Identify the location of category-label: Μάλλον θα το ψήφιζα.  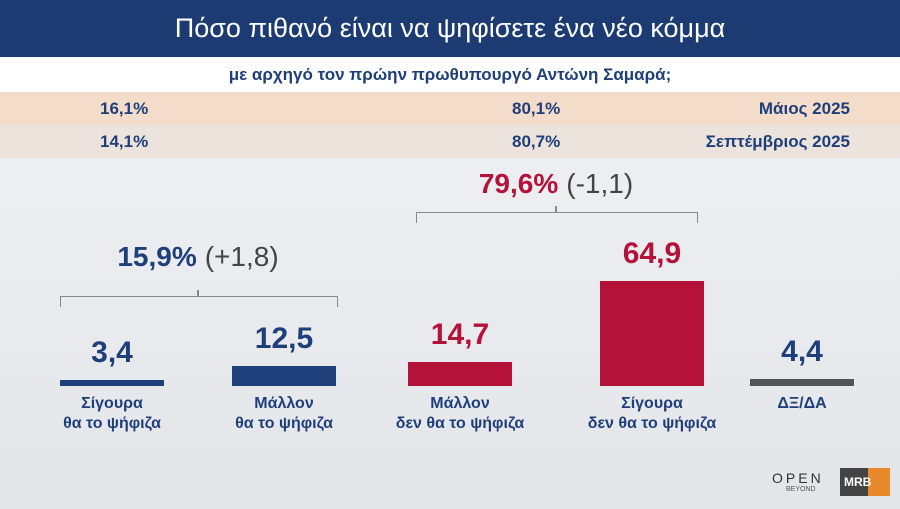
(284, 413).